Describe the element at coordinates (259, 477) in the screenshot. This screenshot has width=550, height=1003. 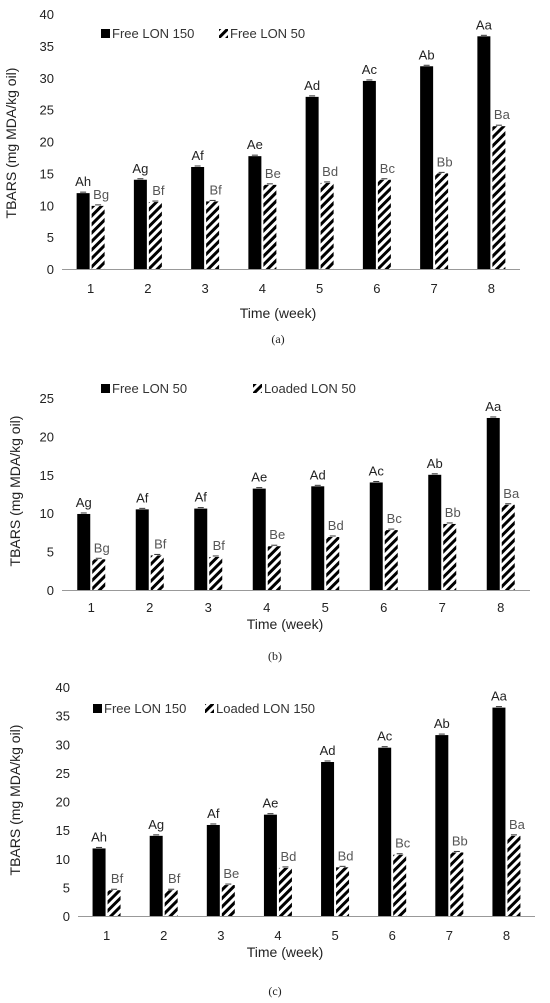
I see `data-label-b: Ae` at that location.